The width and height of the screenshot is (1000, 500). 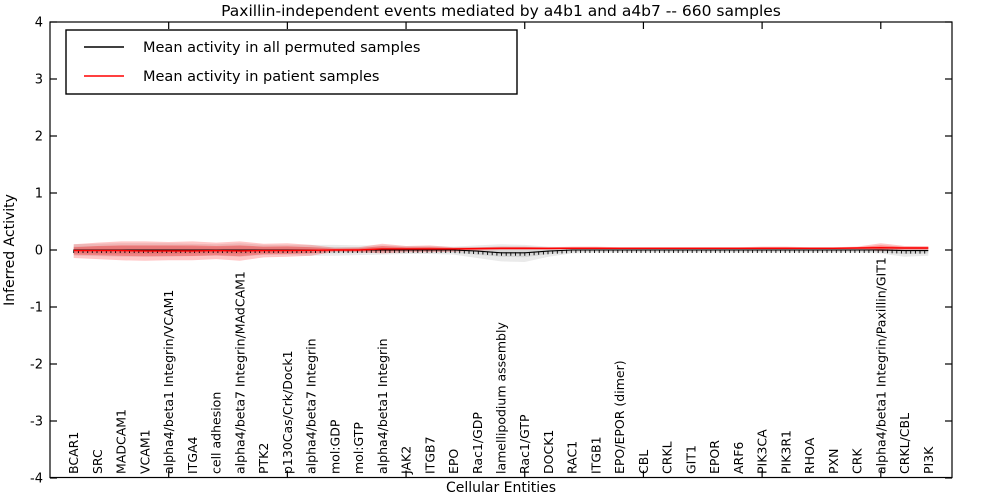 I want to click on x-tick-label: alpha4/beta1 Integrin, so click(x=382, y=406).